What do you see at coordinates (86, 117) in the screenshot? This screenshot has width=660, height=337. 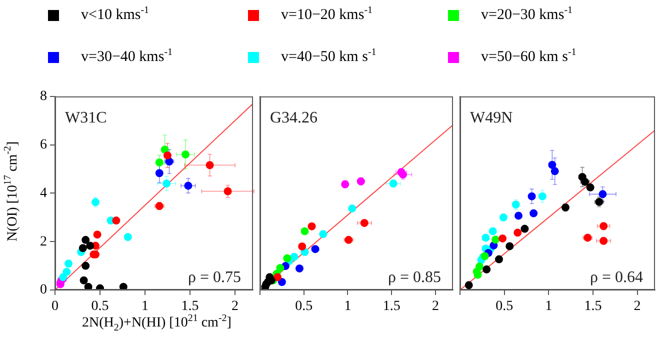 I see `annotation: W31C` at bounding box center [86, 117].